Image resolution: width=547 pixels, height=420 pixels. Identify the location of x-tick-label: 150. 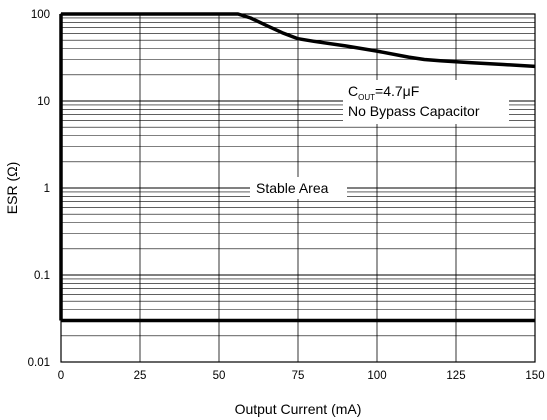
(534, 376).